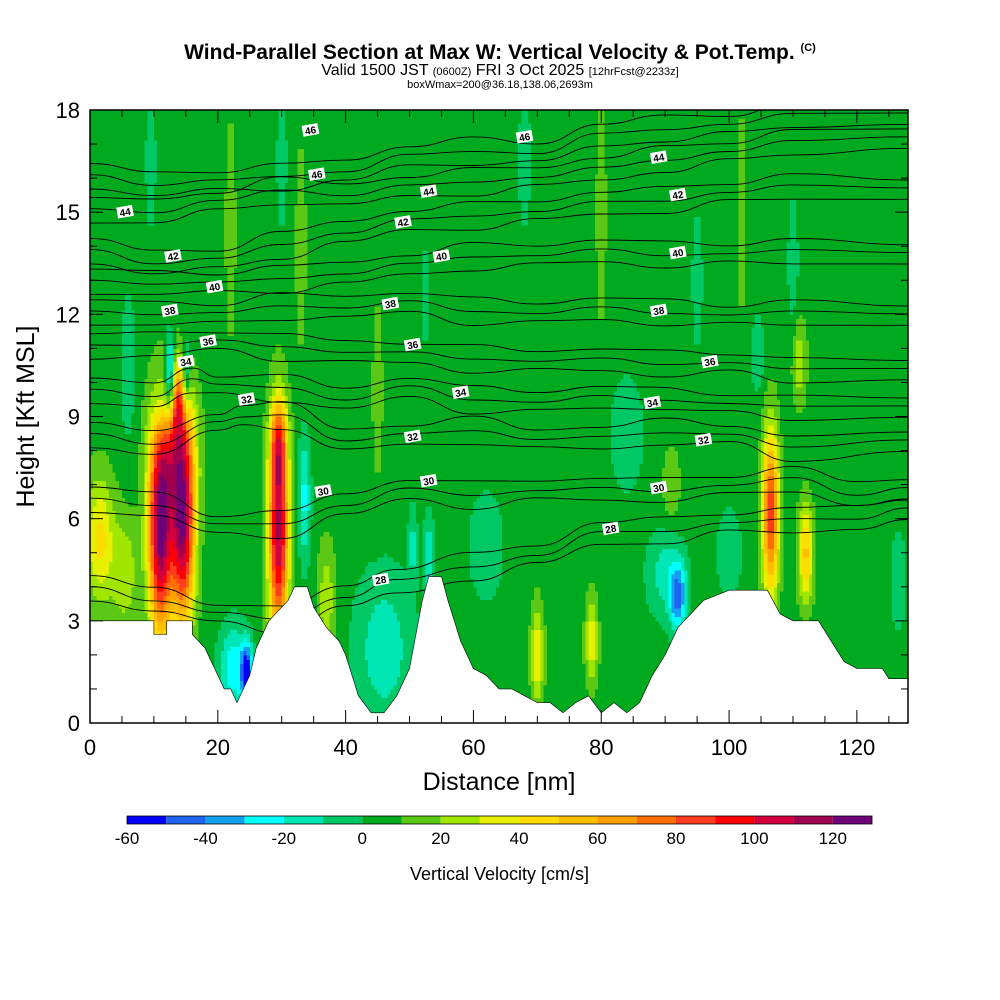  I want to click on box-info: boxWmax=200@36.18,138.06,2693m, so click(500, 85).